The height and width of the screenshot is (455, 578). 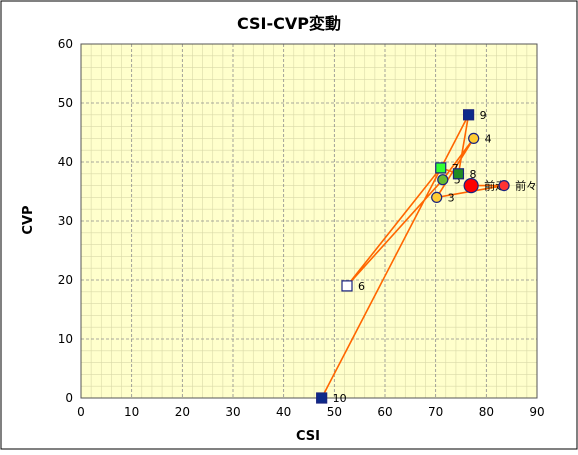 What do you see at coordinates (65, 44) in the screenshot?
I see `y-tick-label: 60` at bounding box center [65, 44].